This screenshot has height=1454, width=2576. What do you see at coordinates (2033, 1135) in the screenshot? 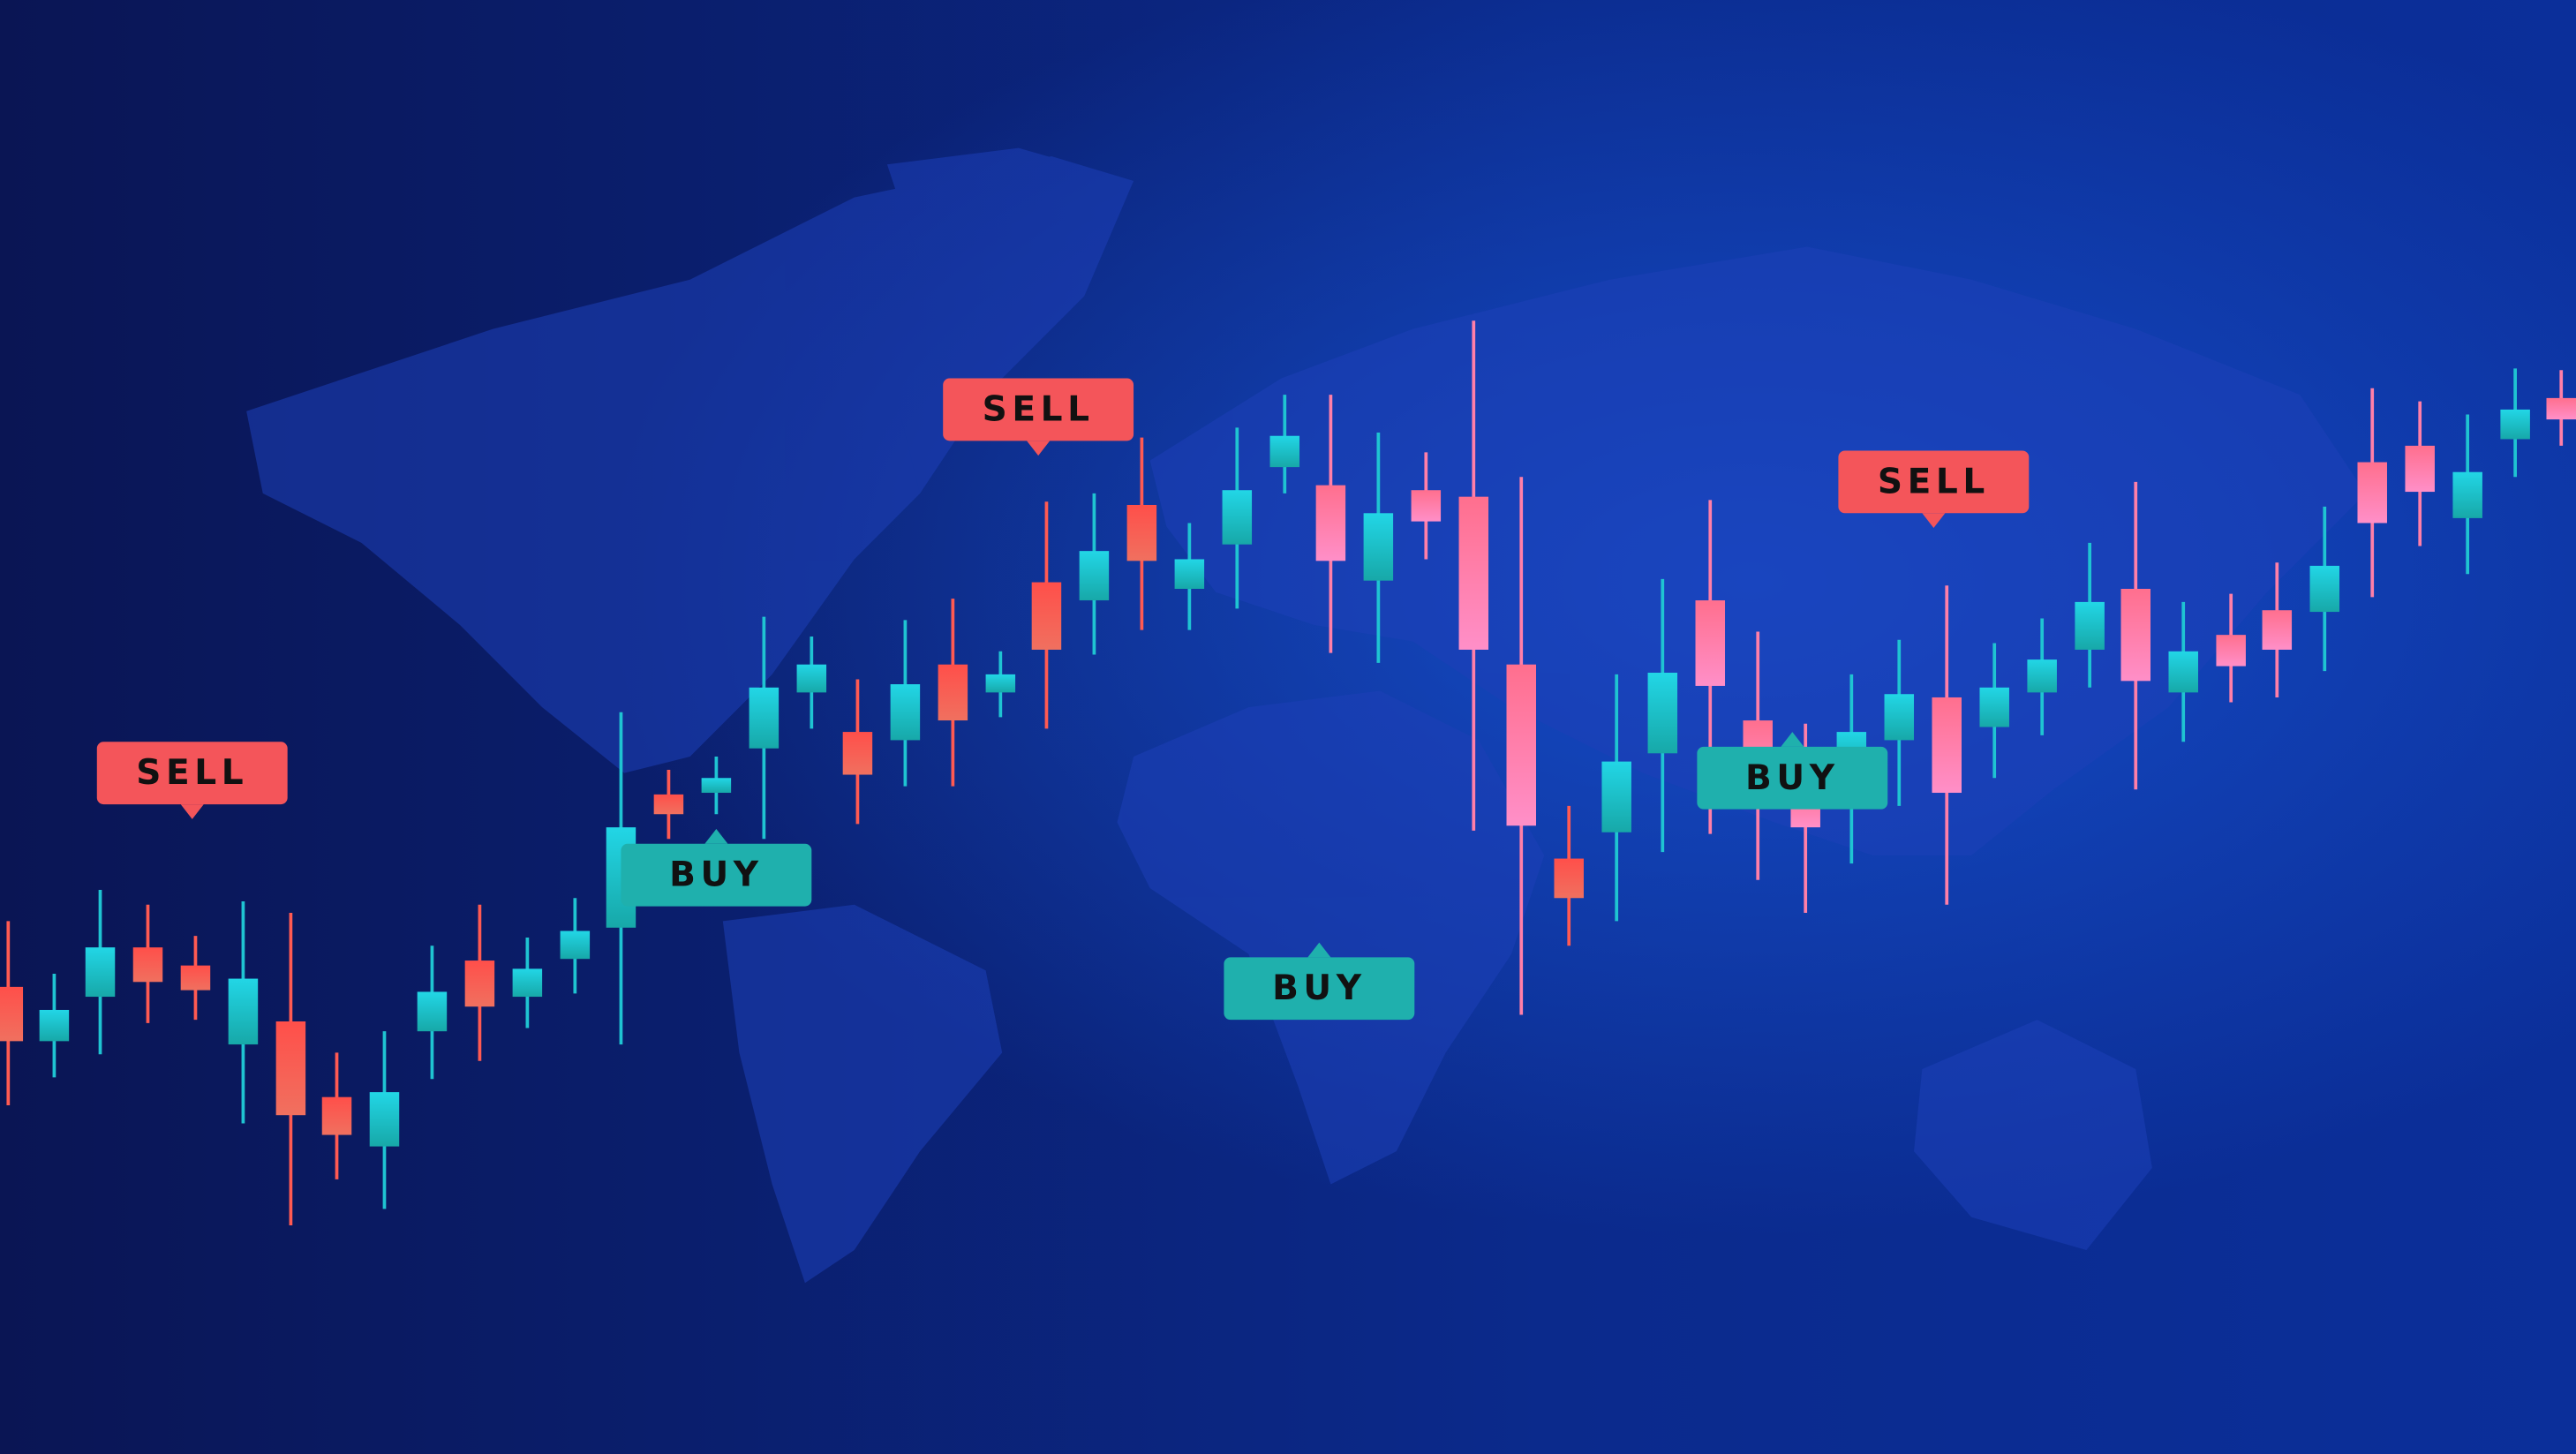
I see `australia` at bounding box center [2033, 1135].